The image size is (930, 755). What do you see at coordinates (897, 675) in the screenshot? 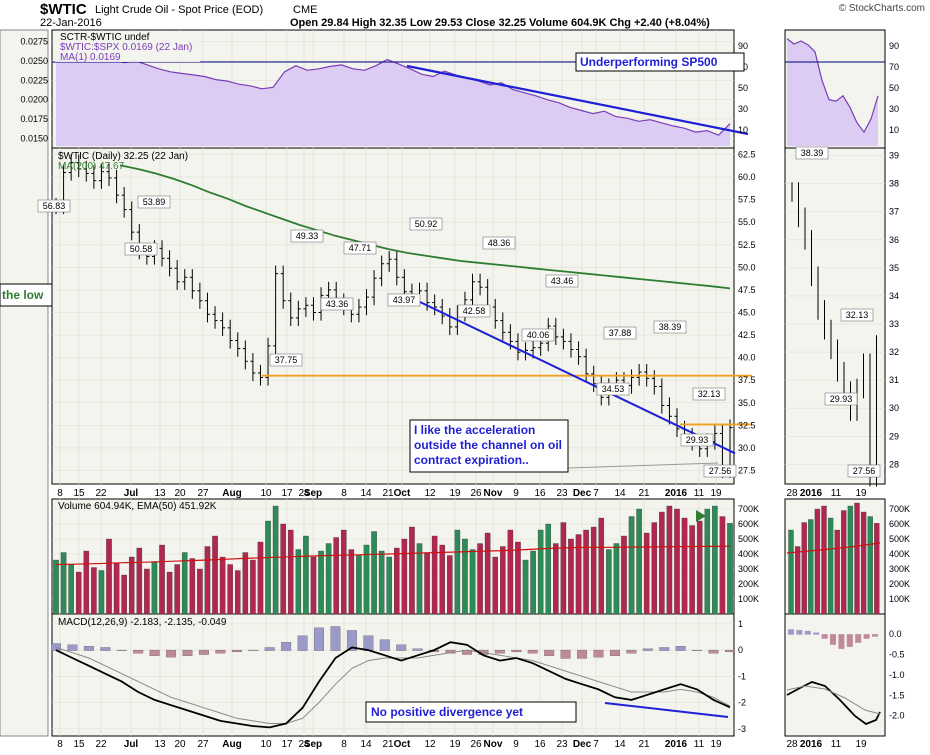
I see `inset-macd-tick: -1.0` at bounding box center [897, 675].